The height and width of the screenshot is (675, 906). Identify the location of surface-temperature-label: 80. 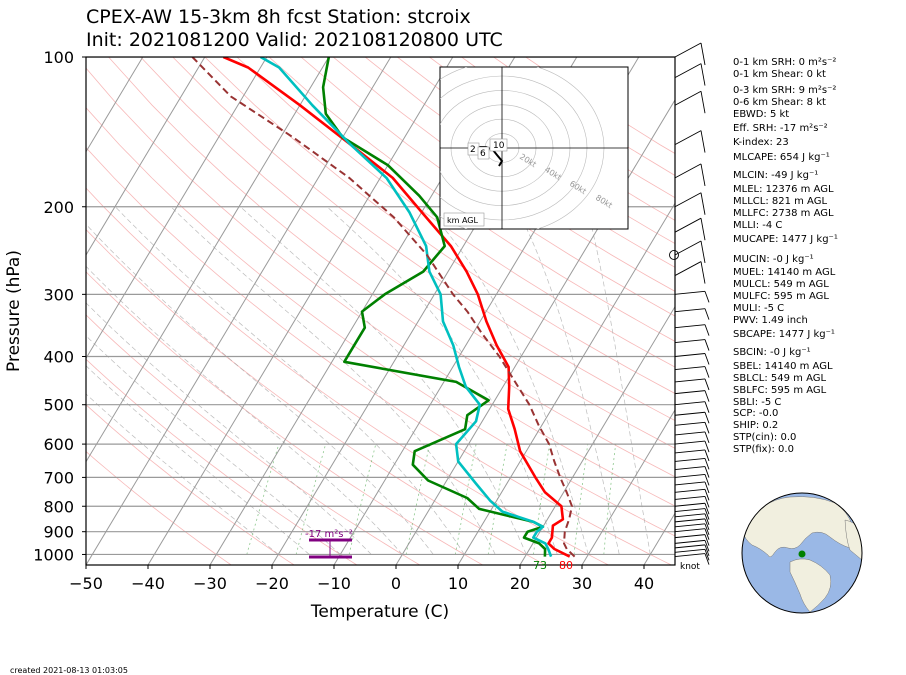
(566, 565).